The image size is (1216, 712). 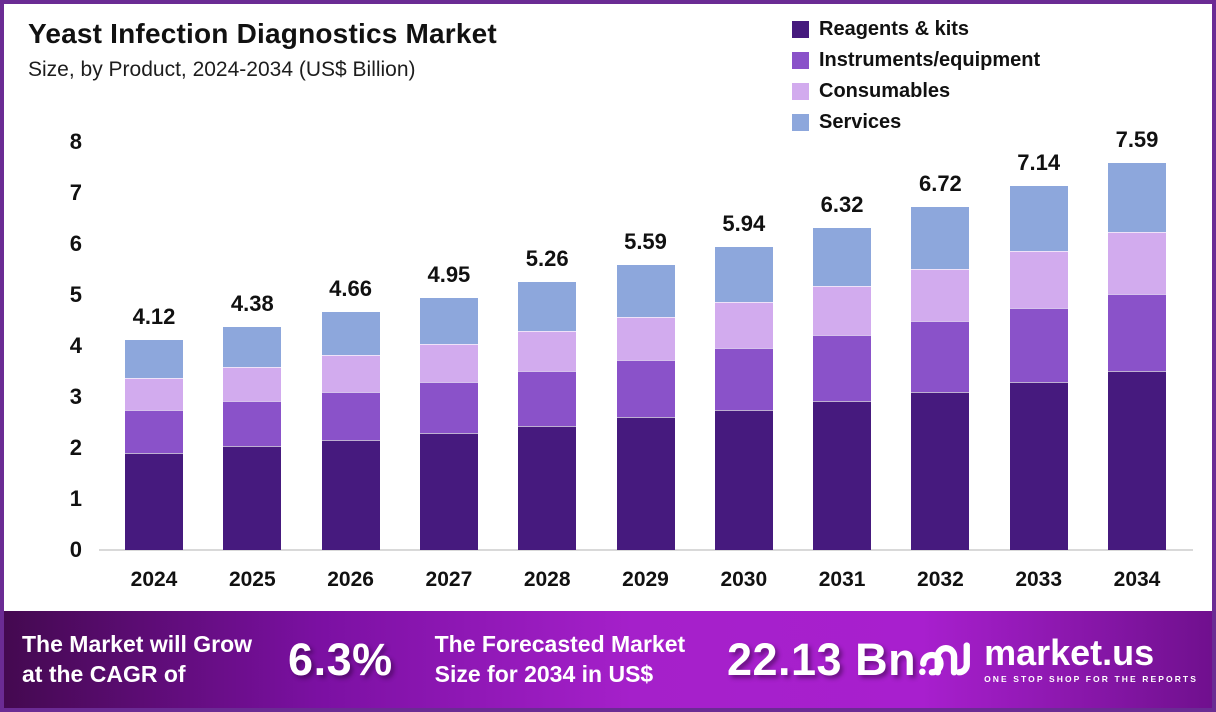 I want to click on bar-total-label: 6.32, so click(x=842, y=204).